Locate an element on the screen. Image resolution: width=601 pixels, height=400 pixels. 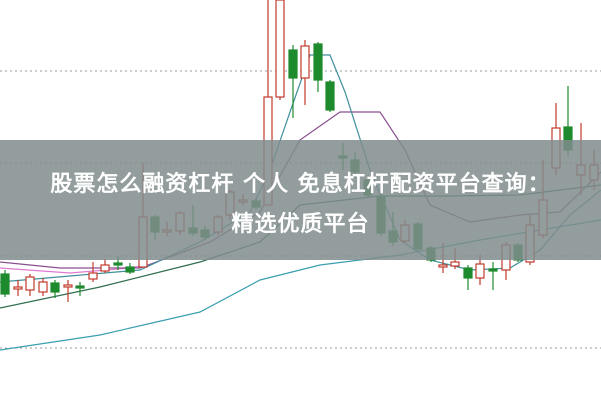
article-title-line1: 股票怎么融资杠杆 个人 免息杠杆配资平台查询： is located at coordinates (300, 184).